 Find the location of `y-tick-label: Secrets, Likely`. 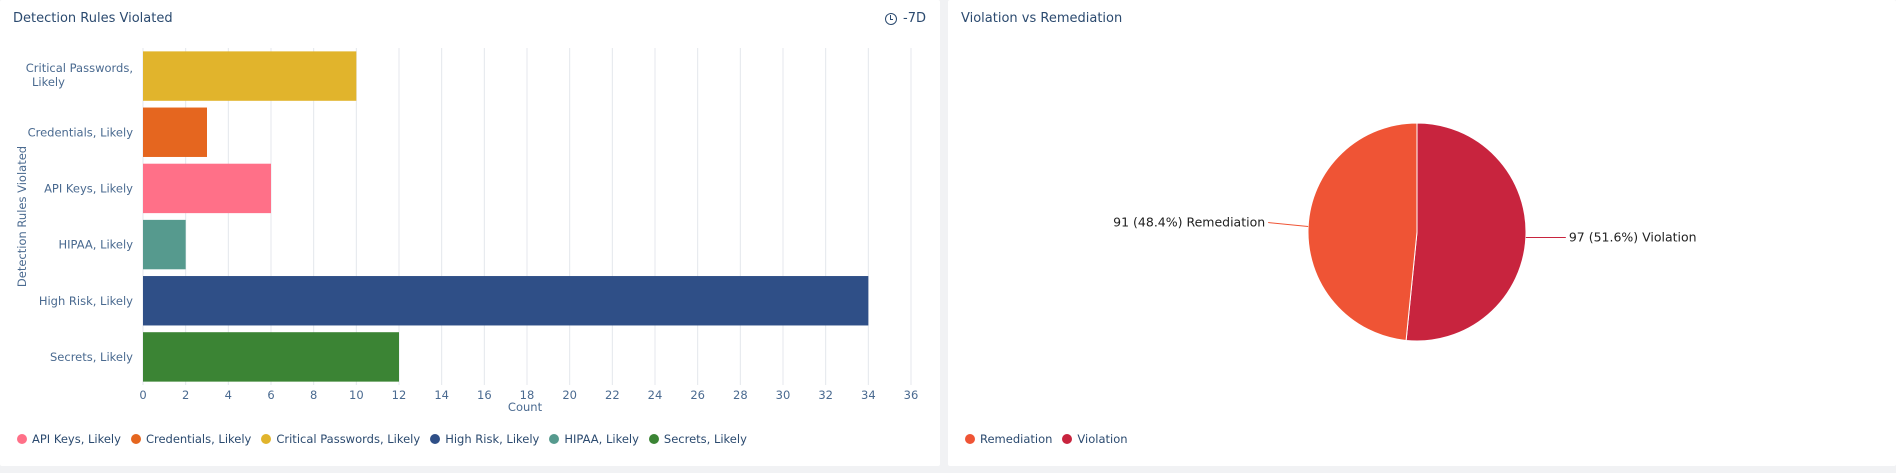

y-tick-label: Secrets, Likely is located at coordinates (91, 357).